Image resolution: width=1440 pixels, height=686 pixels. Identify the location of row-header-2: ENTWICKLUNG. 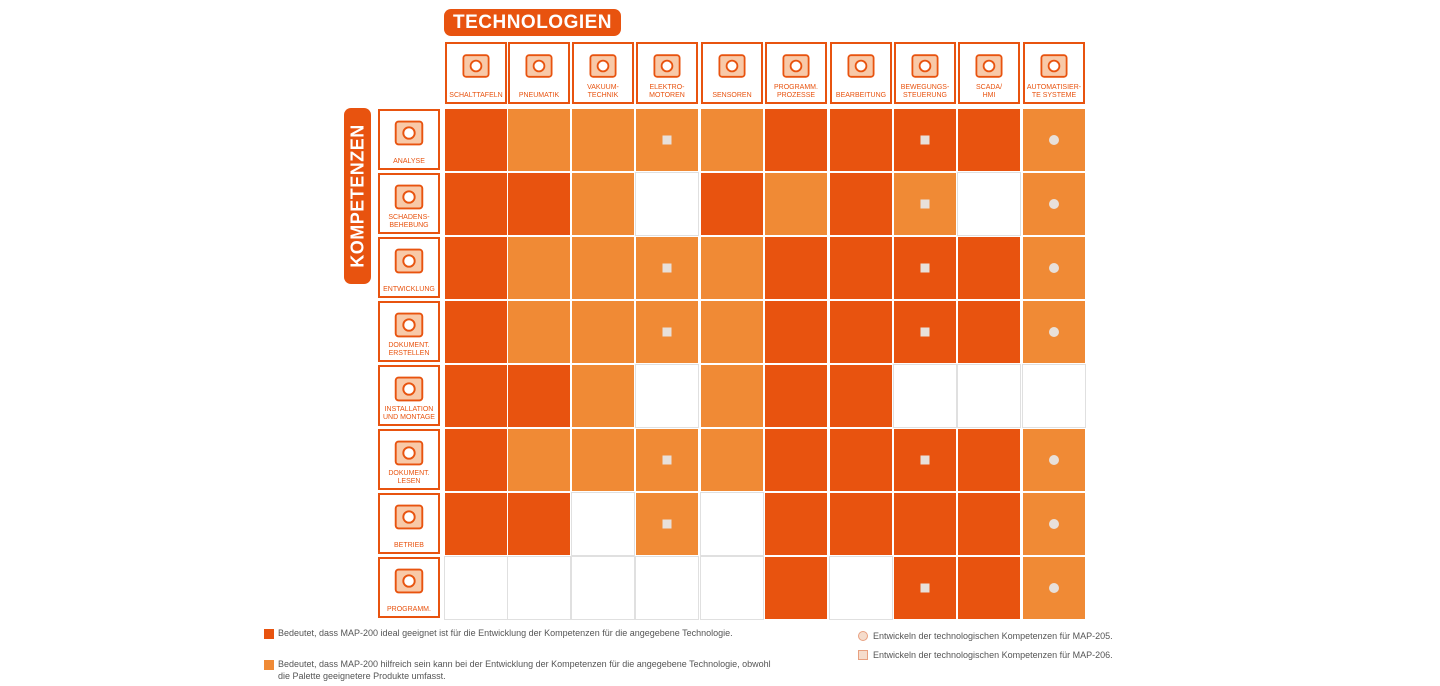
(409, 267).